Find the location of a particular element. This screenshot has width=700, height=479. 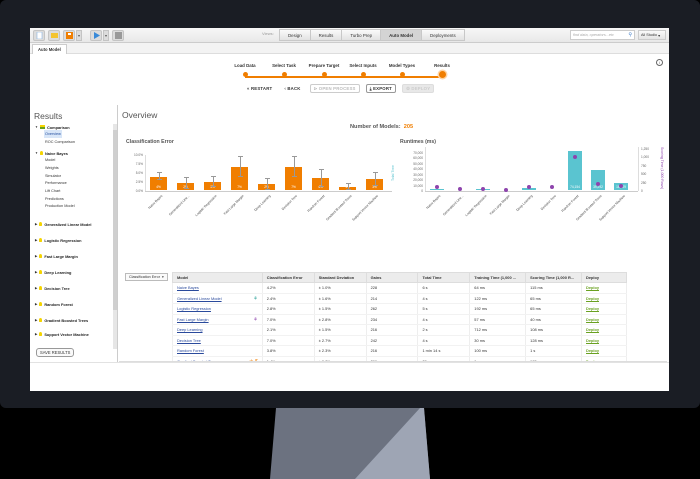

step-select-inputs: Select Inputs is located at coordinates (363, 70).